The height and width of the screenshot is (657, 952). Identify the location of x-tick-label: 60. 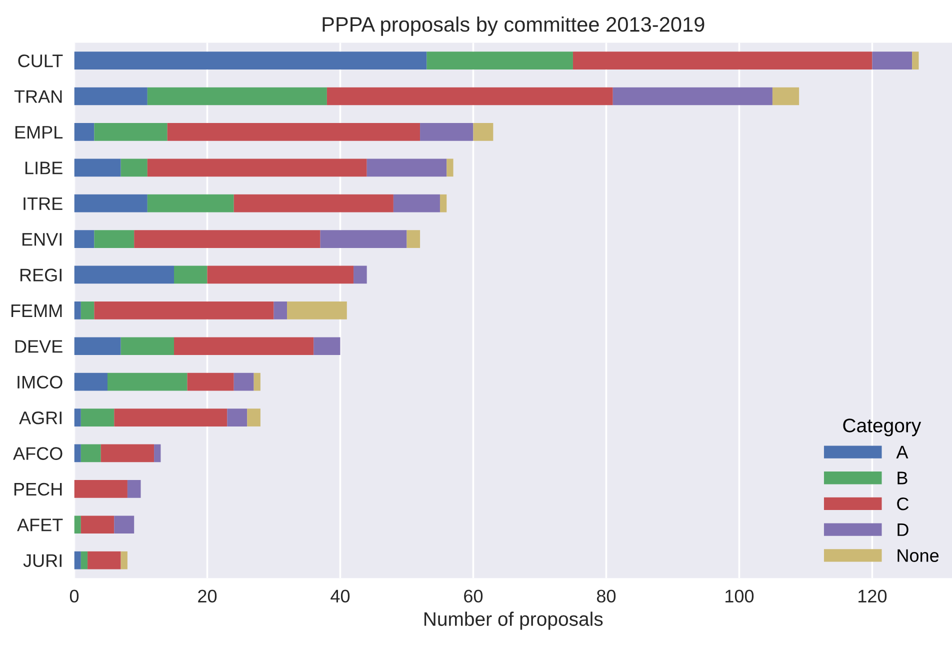
(473, 596).